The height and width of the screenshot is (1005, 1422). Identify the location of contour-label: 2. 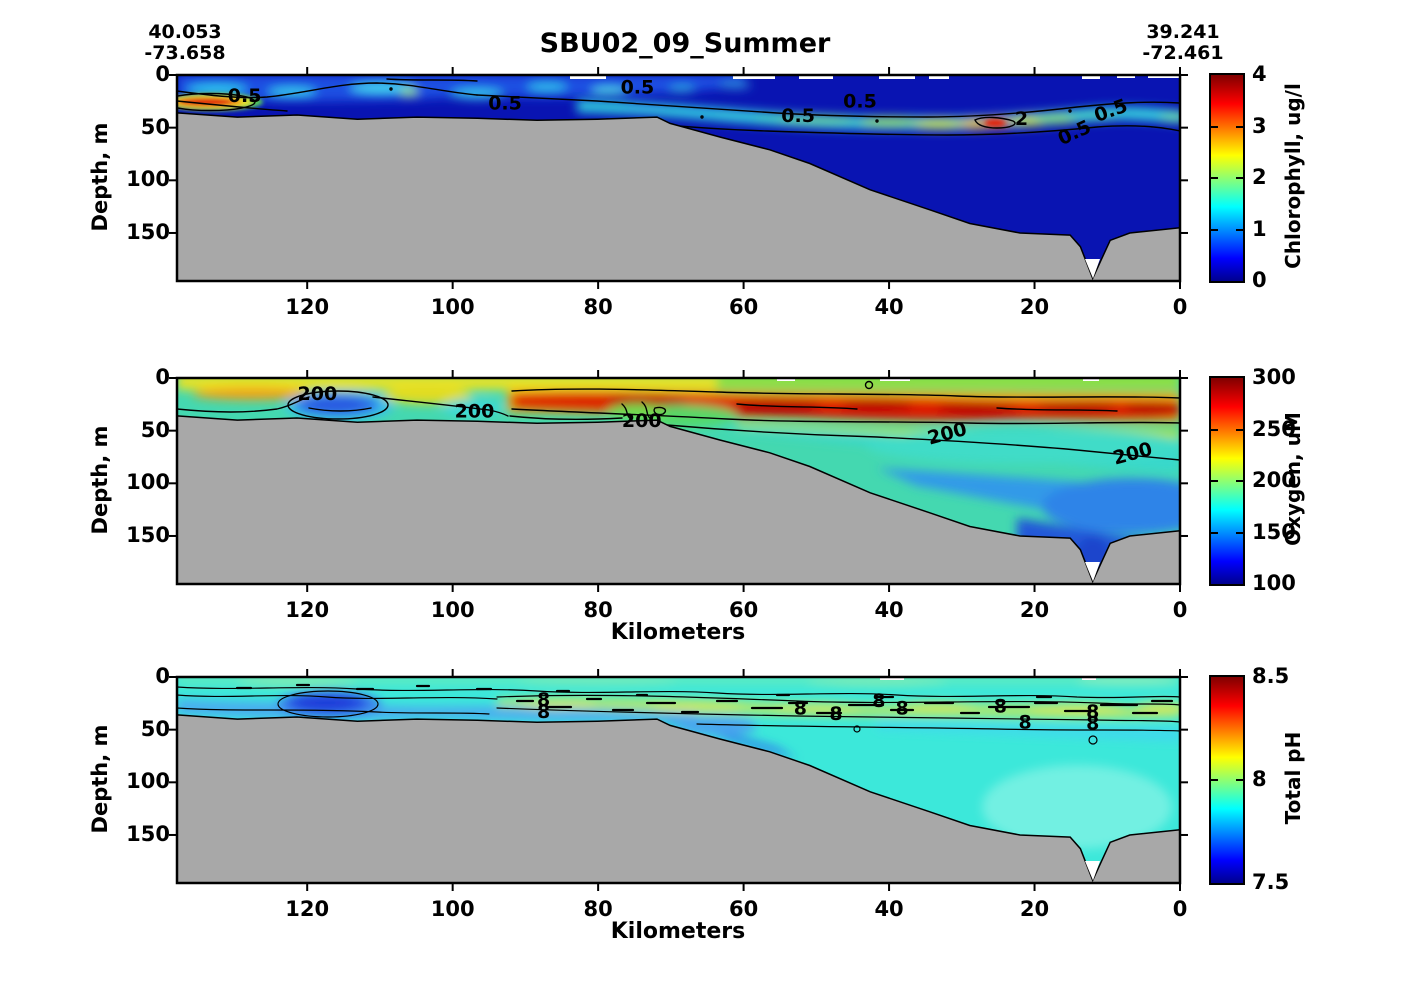
(1021, 119).